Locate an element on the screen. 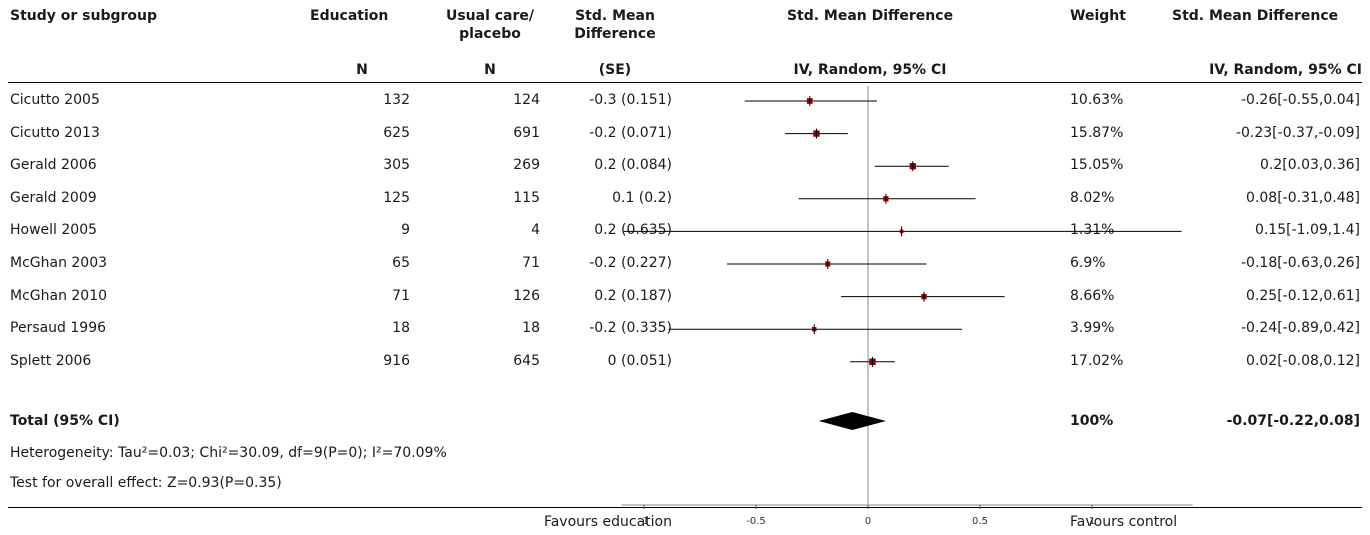  smd-se: 0.1 (0.2) is located at coordinates (642, 197).